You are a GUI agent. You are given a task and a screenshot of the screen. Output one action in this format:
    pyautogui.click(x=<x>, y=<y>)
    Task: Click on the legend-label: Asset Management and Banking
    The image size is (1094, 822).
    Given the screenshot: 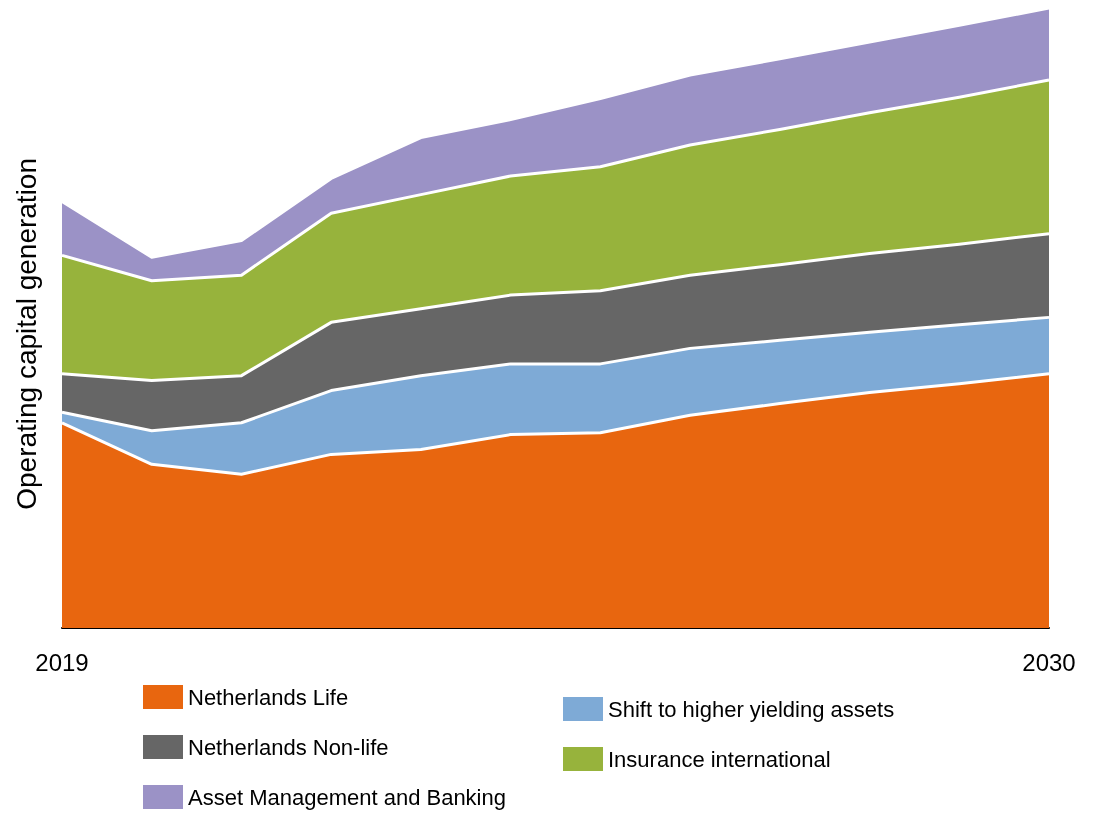 What is the action you would take?
    pyautogui.click(x=347, y=797)
    